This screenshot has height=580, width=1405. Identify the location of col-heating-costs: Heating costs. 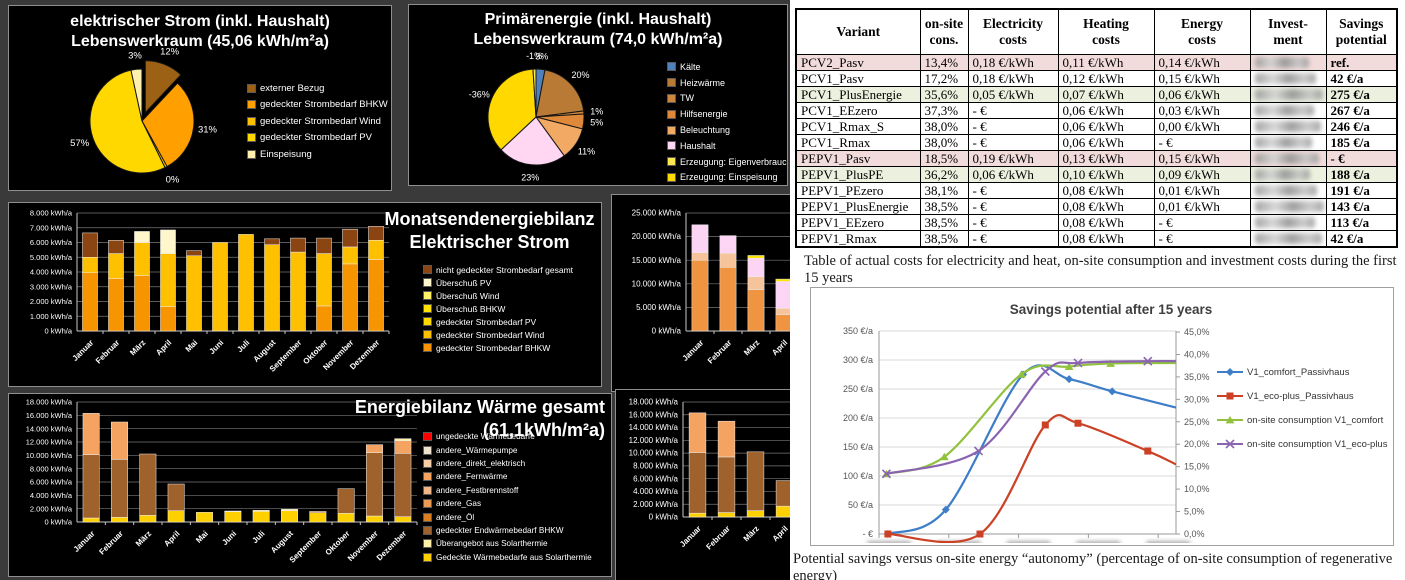
(1106, 31).